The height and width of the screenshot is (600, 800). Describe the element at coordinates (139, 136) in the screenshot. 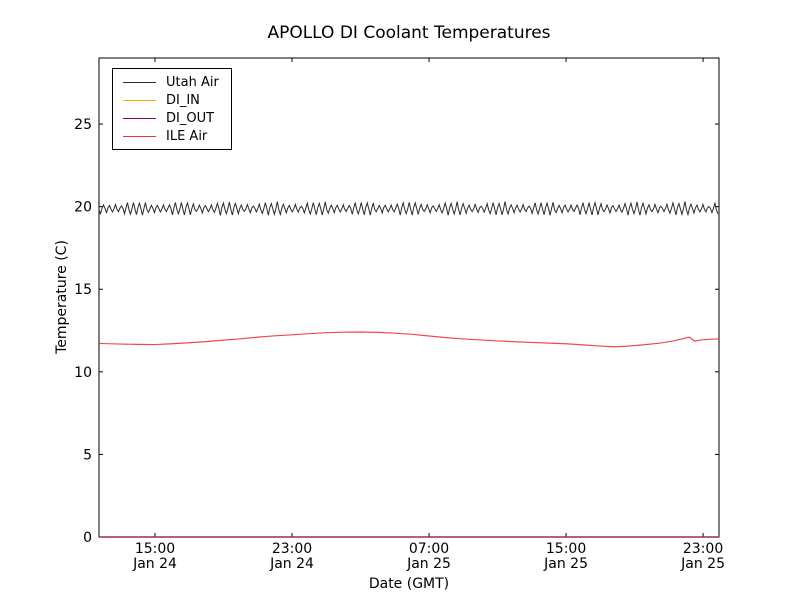

I see `legend-line-ile-air` at that location.